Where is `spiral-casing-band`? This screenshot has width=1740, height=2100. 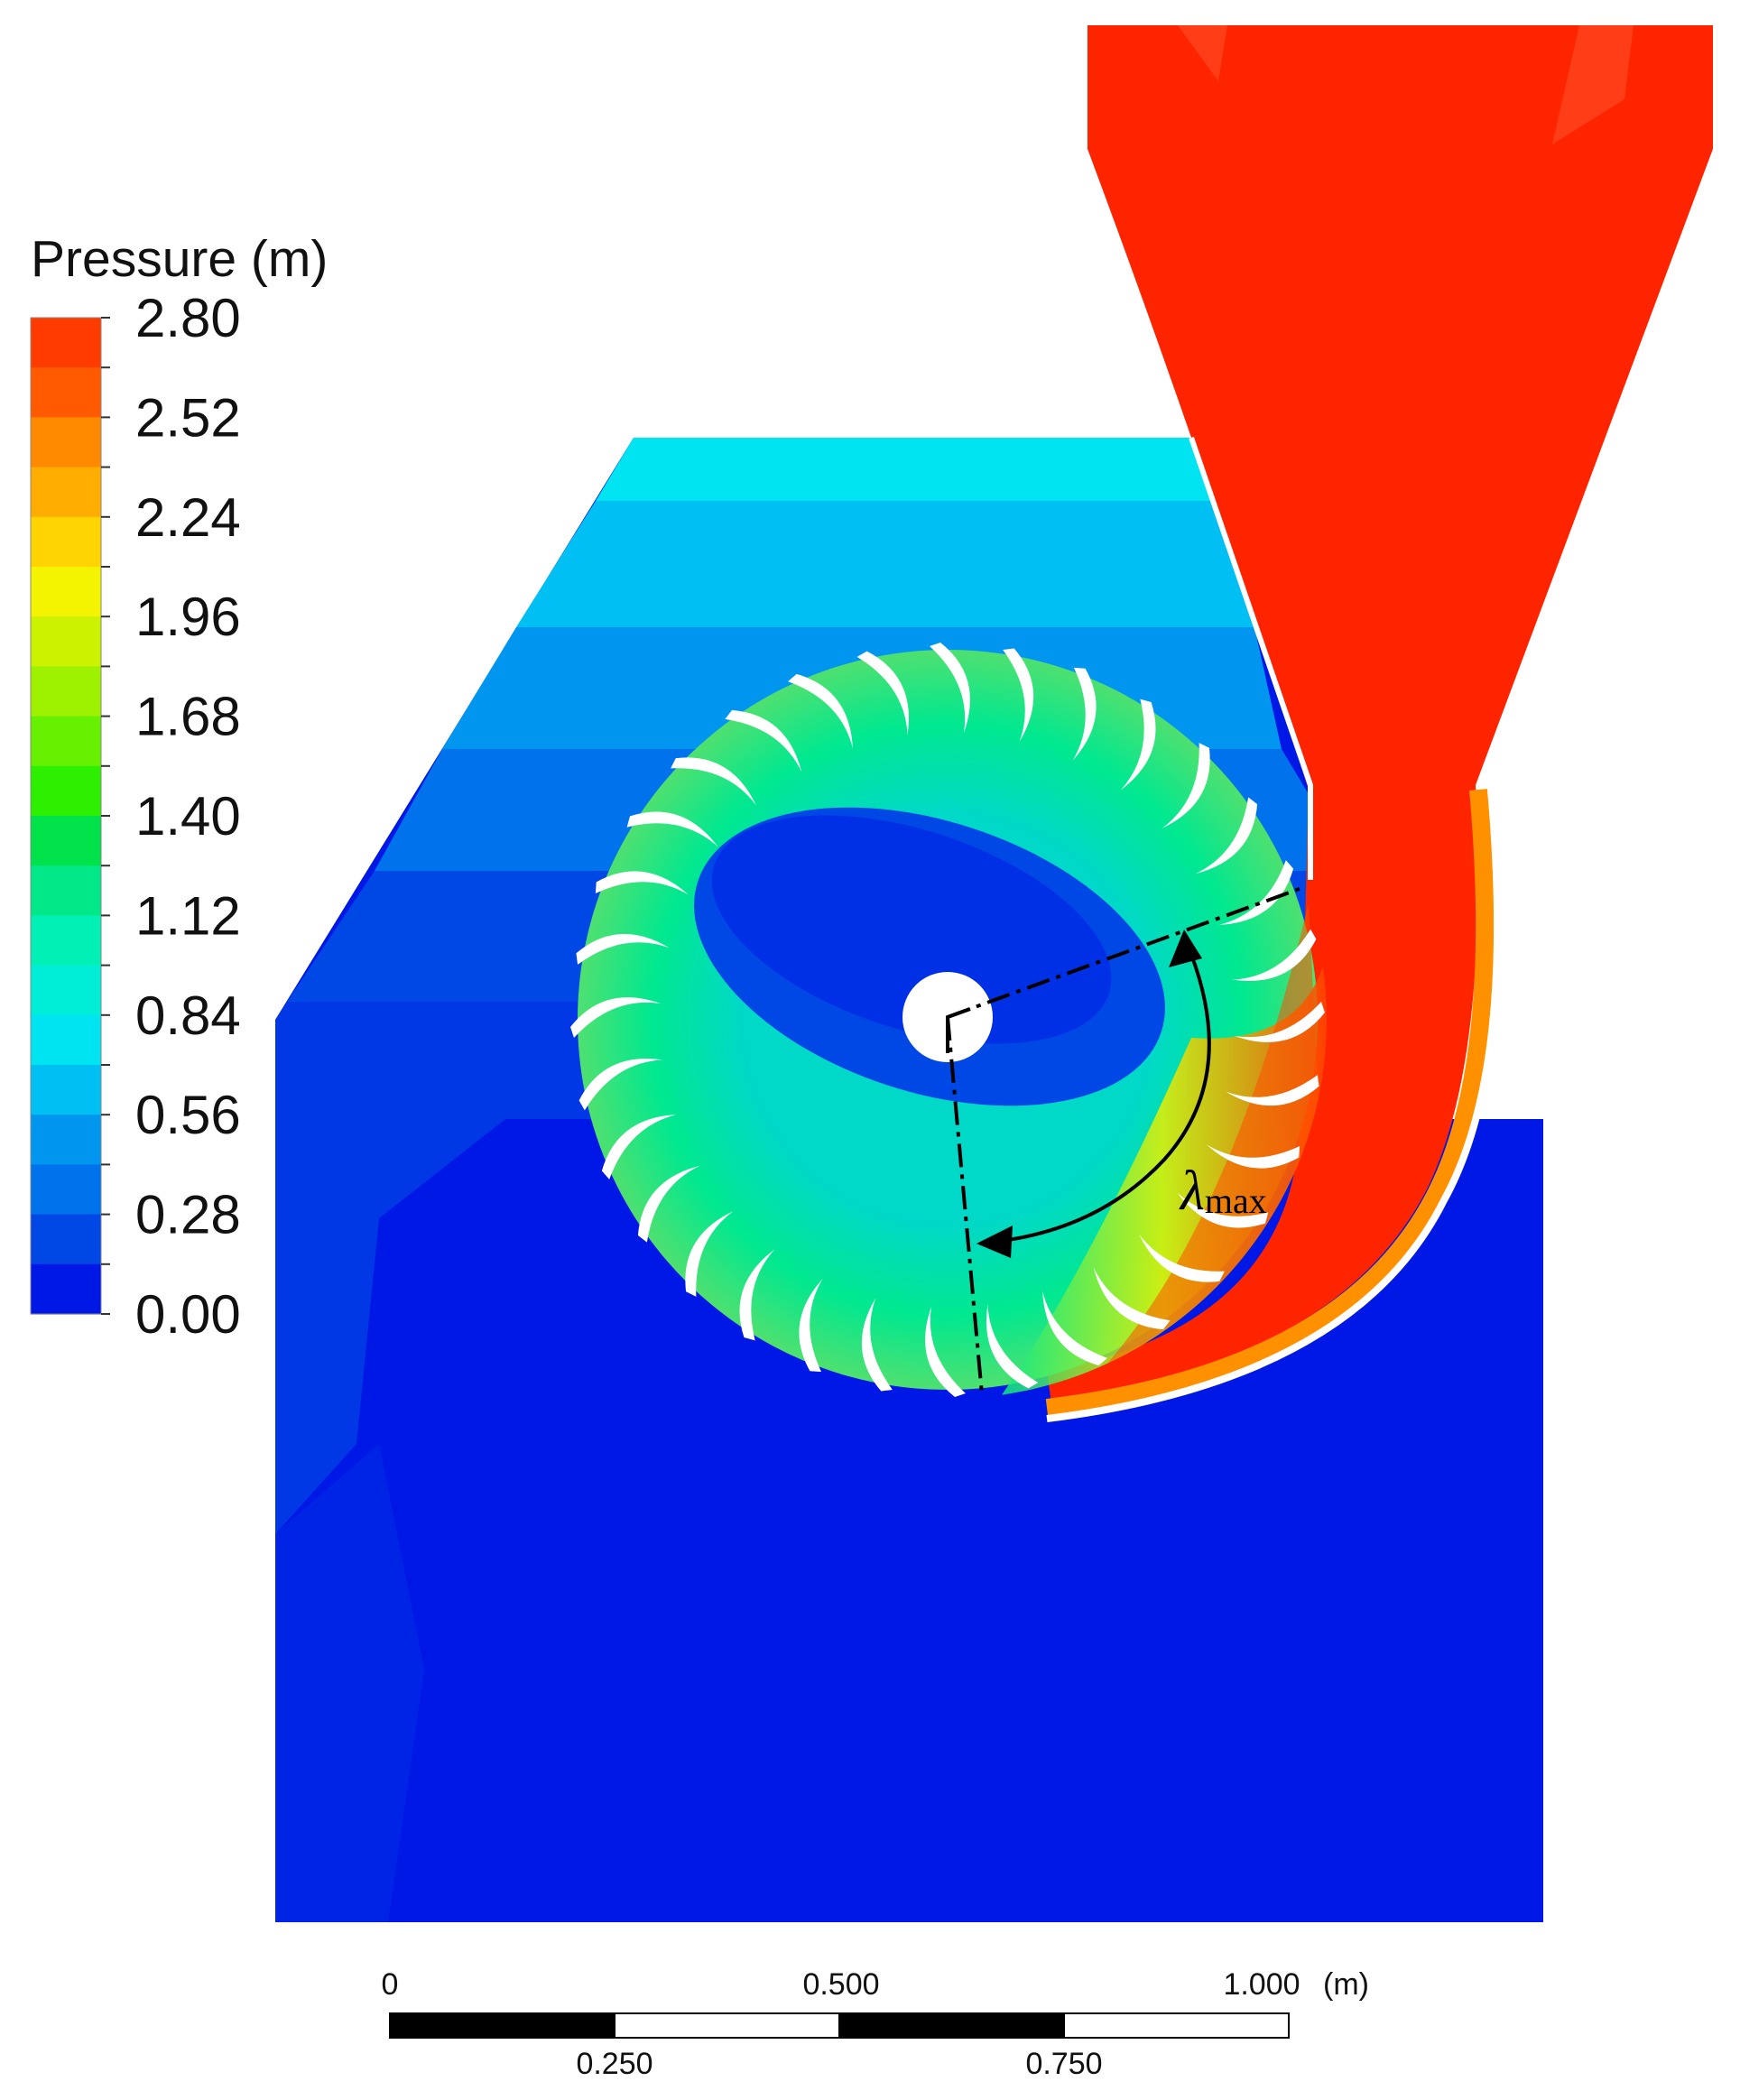
spiral-casing-band is located at coordinates (1270, 1103).